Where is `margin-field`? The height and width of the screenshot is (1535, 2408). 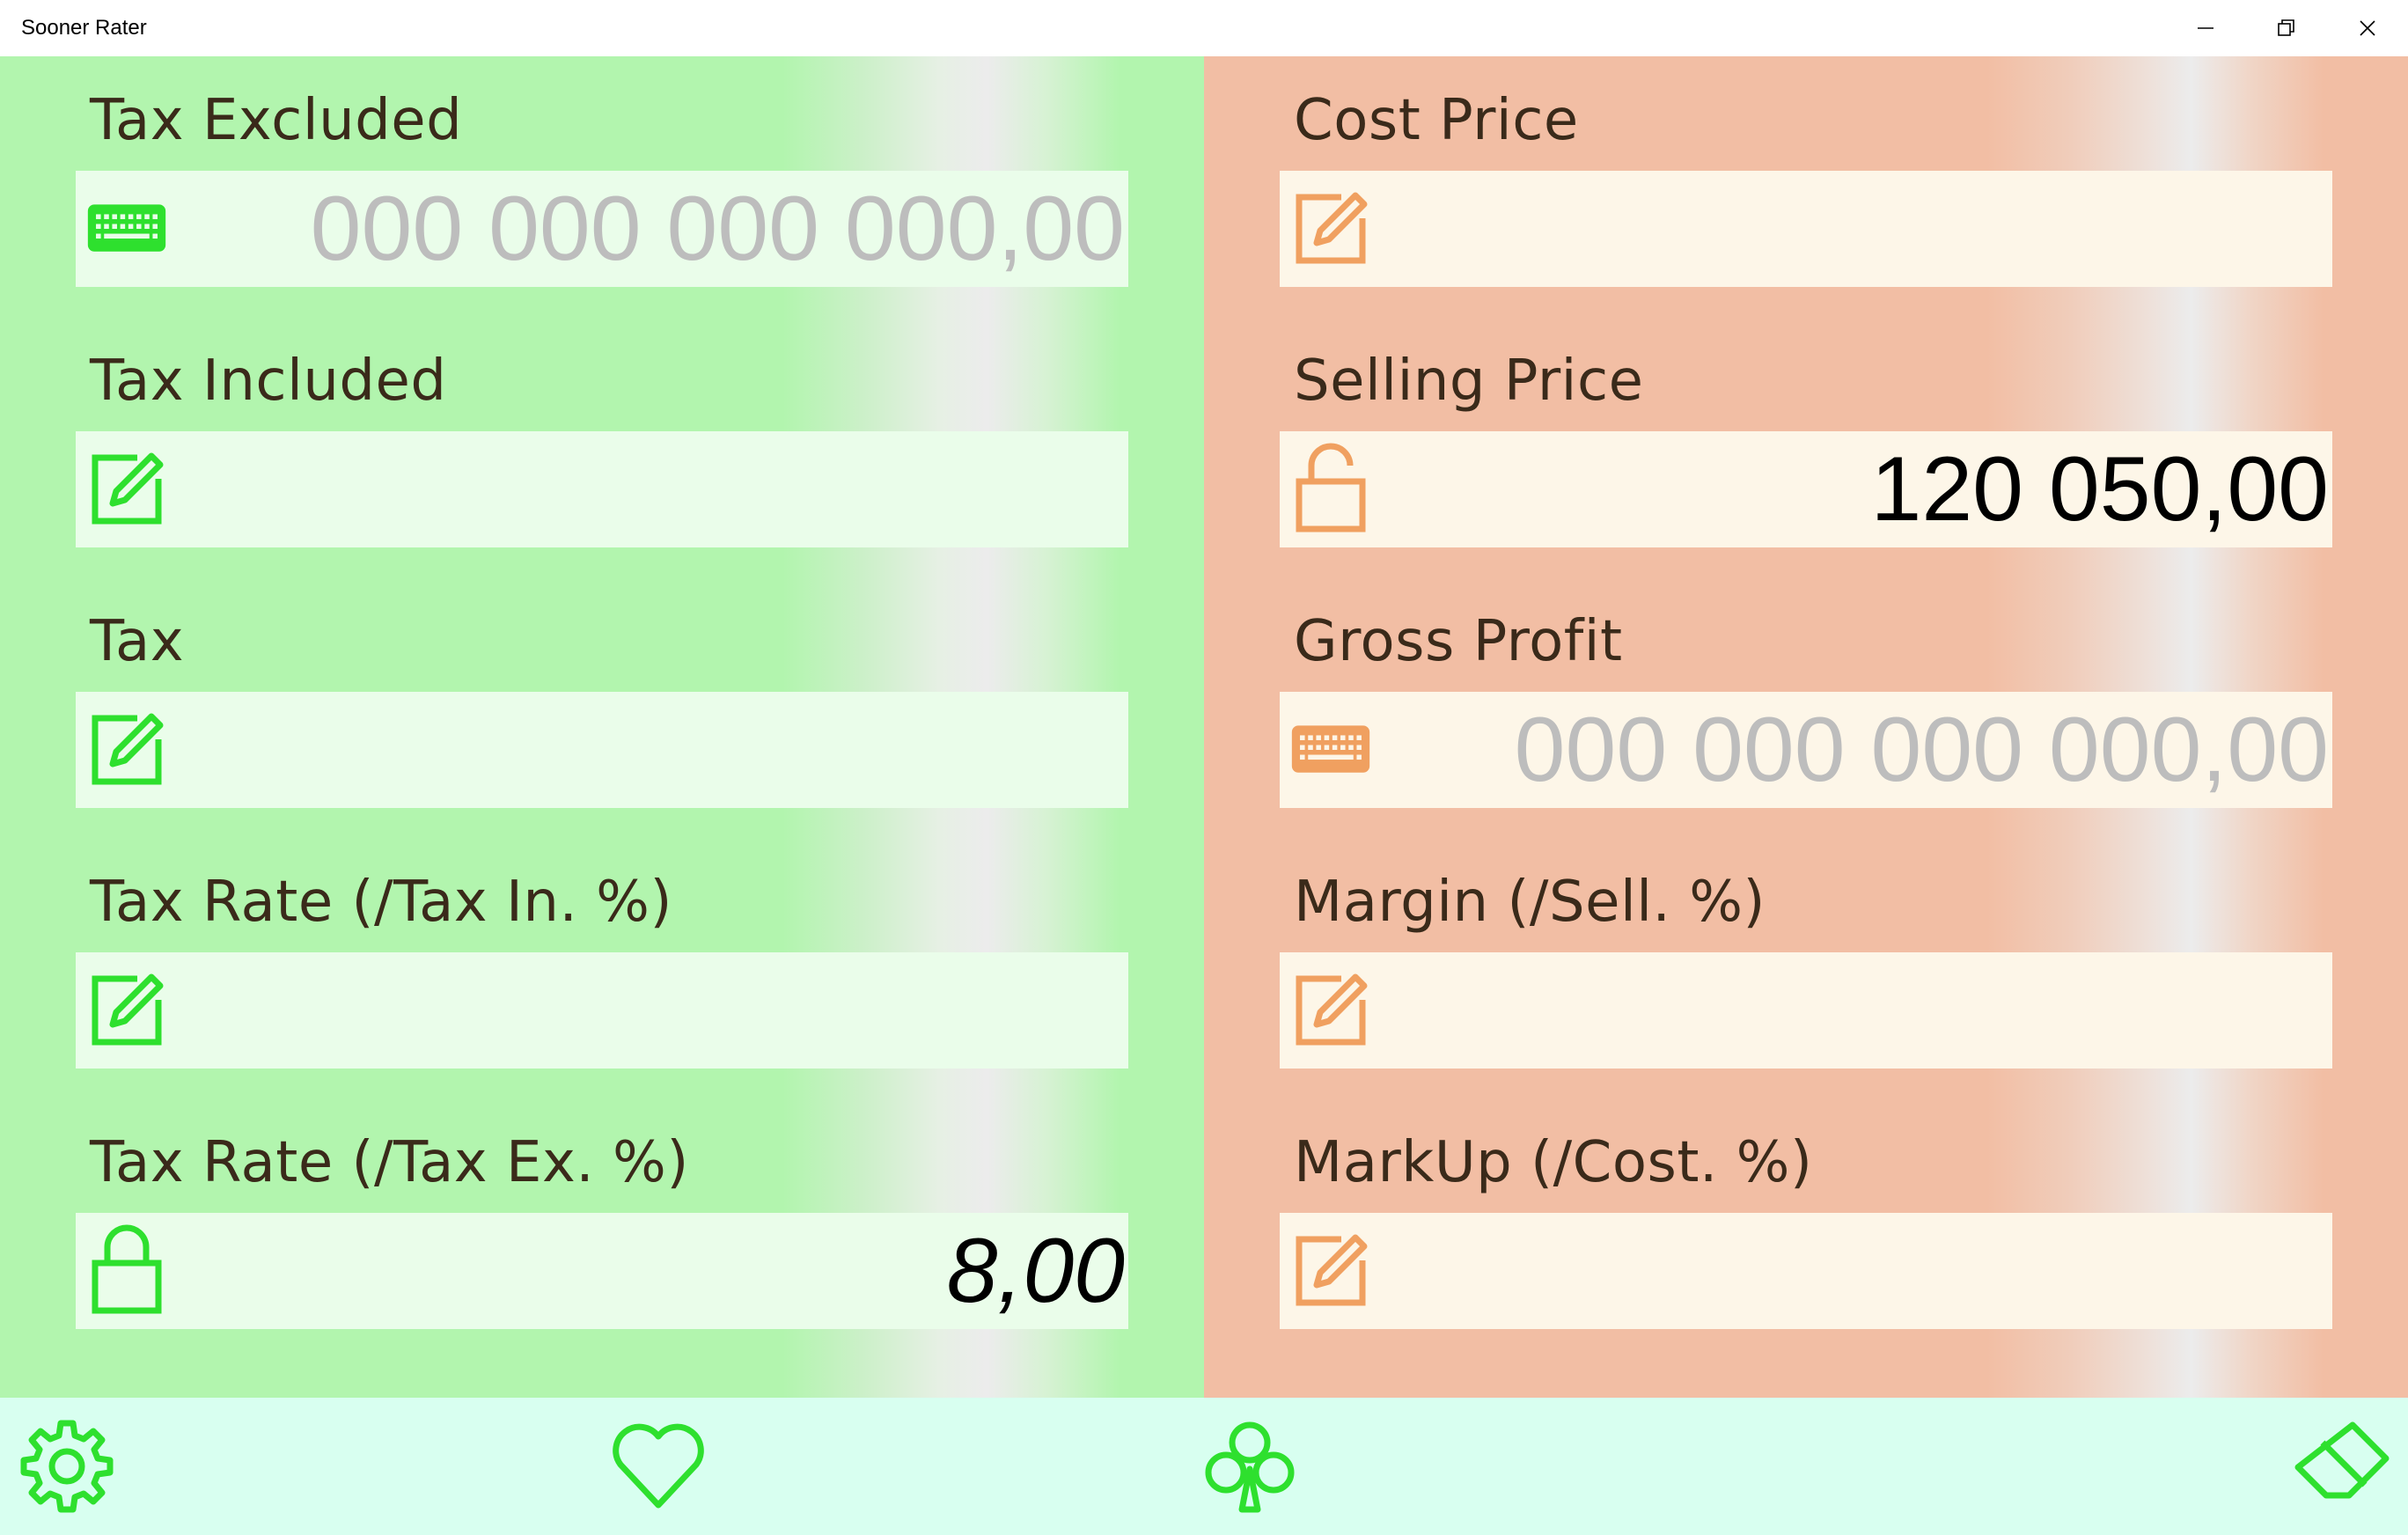 margin-field is located at coordinates (1806, 1010).